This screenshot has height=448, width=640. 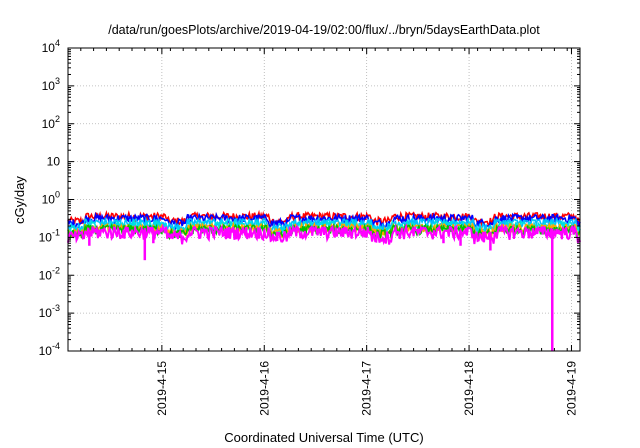 What do you see at coordinates (19, 200) in the screenshot?
I see `y-axis-label: cGy/day` at bounding box center [19, 200].